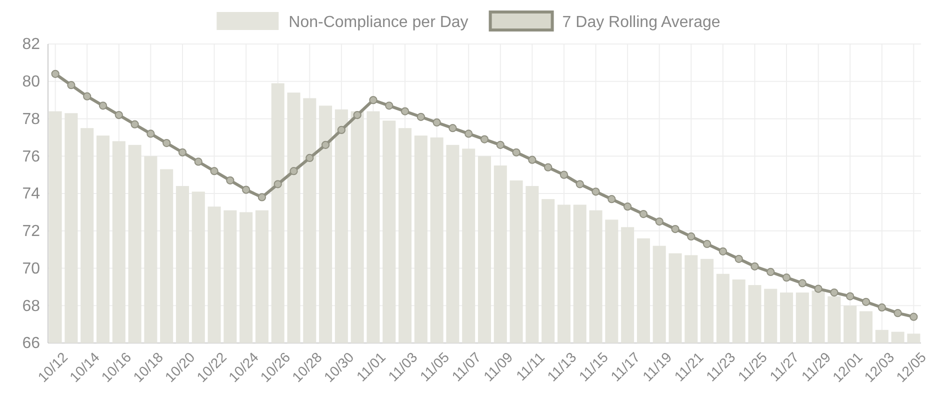 Image resolution: width=937 pixels, height=411 pixels. I want to click on y-tick-label: 78, so click(31, 119).